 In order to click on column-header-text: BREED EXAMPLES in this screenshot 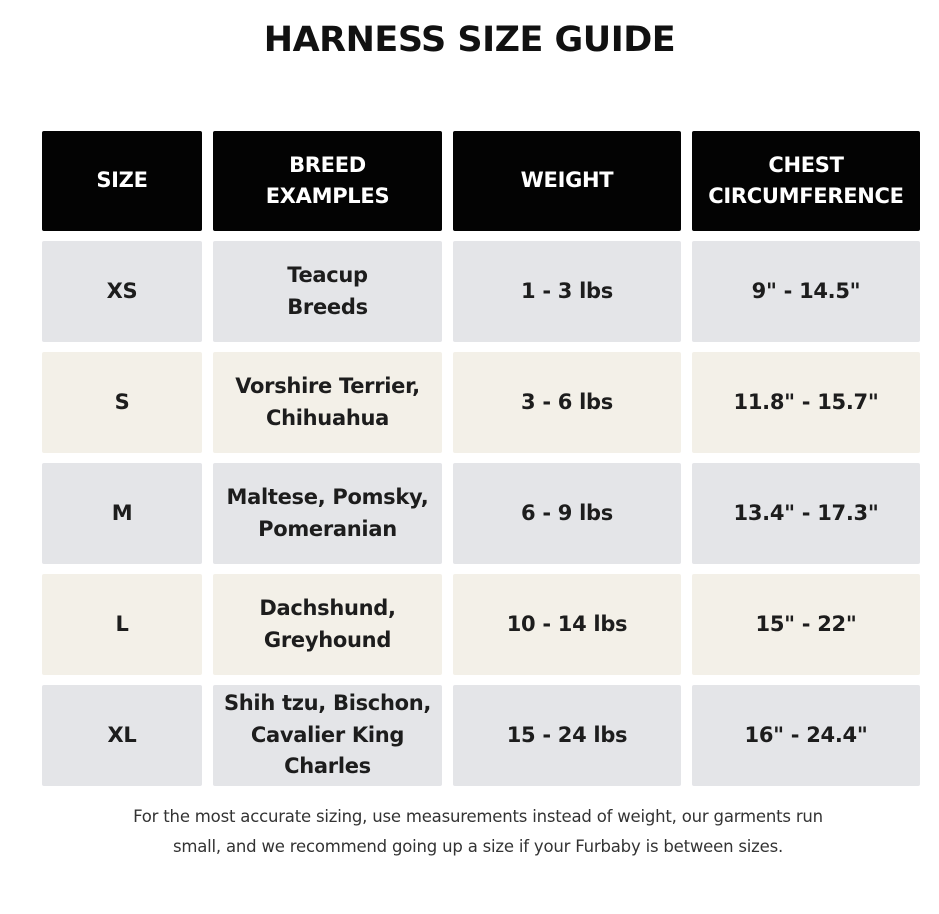, I will do `click(327, 180)`.